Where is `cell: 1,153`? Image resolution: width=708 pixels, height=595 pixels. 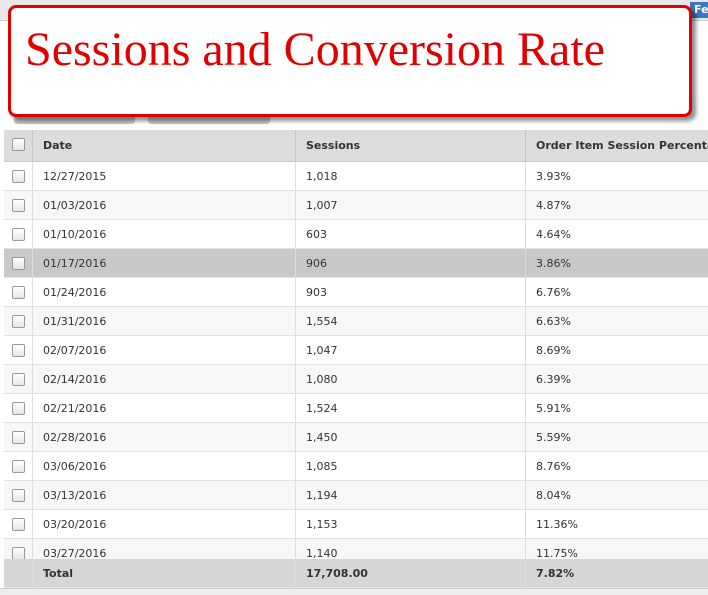 cell: 1,153 is located at coordinates (410, 524).